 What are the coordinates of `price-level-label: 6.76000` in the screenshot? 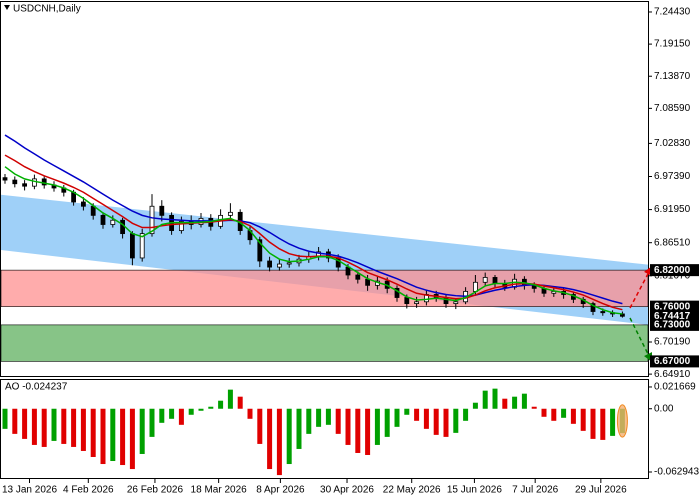 It's located at (672, 306).